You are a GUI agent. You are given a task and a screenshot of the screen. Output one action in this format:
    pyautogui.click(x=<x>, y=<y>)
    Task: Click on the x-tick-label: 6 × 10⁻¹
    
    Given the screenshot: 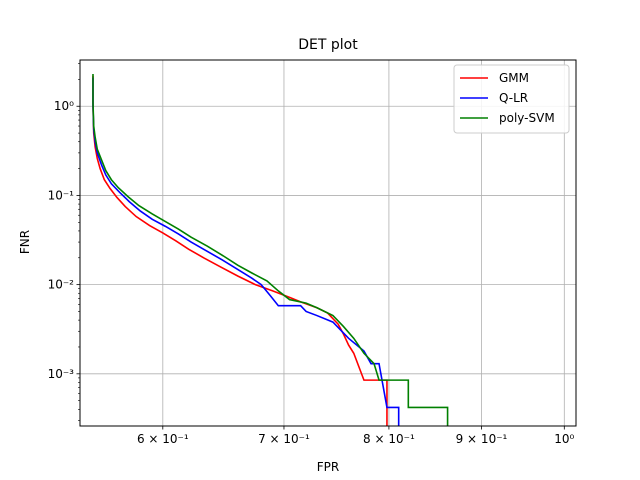 What is the action you would take?
    pyautogui.click(x=163, y=439)
    